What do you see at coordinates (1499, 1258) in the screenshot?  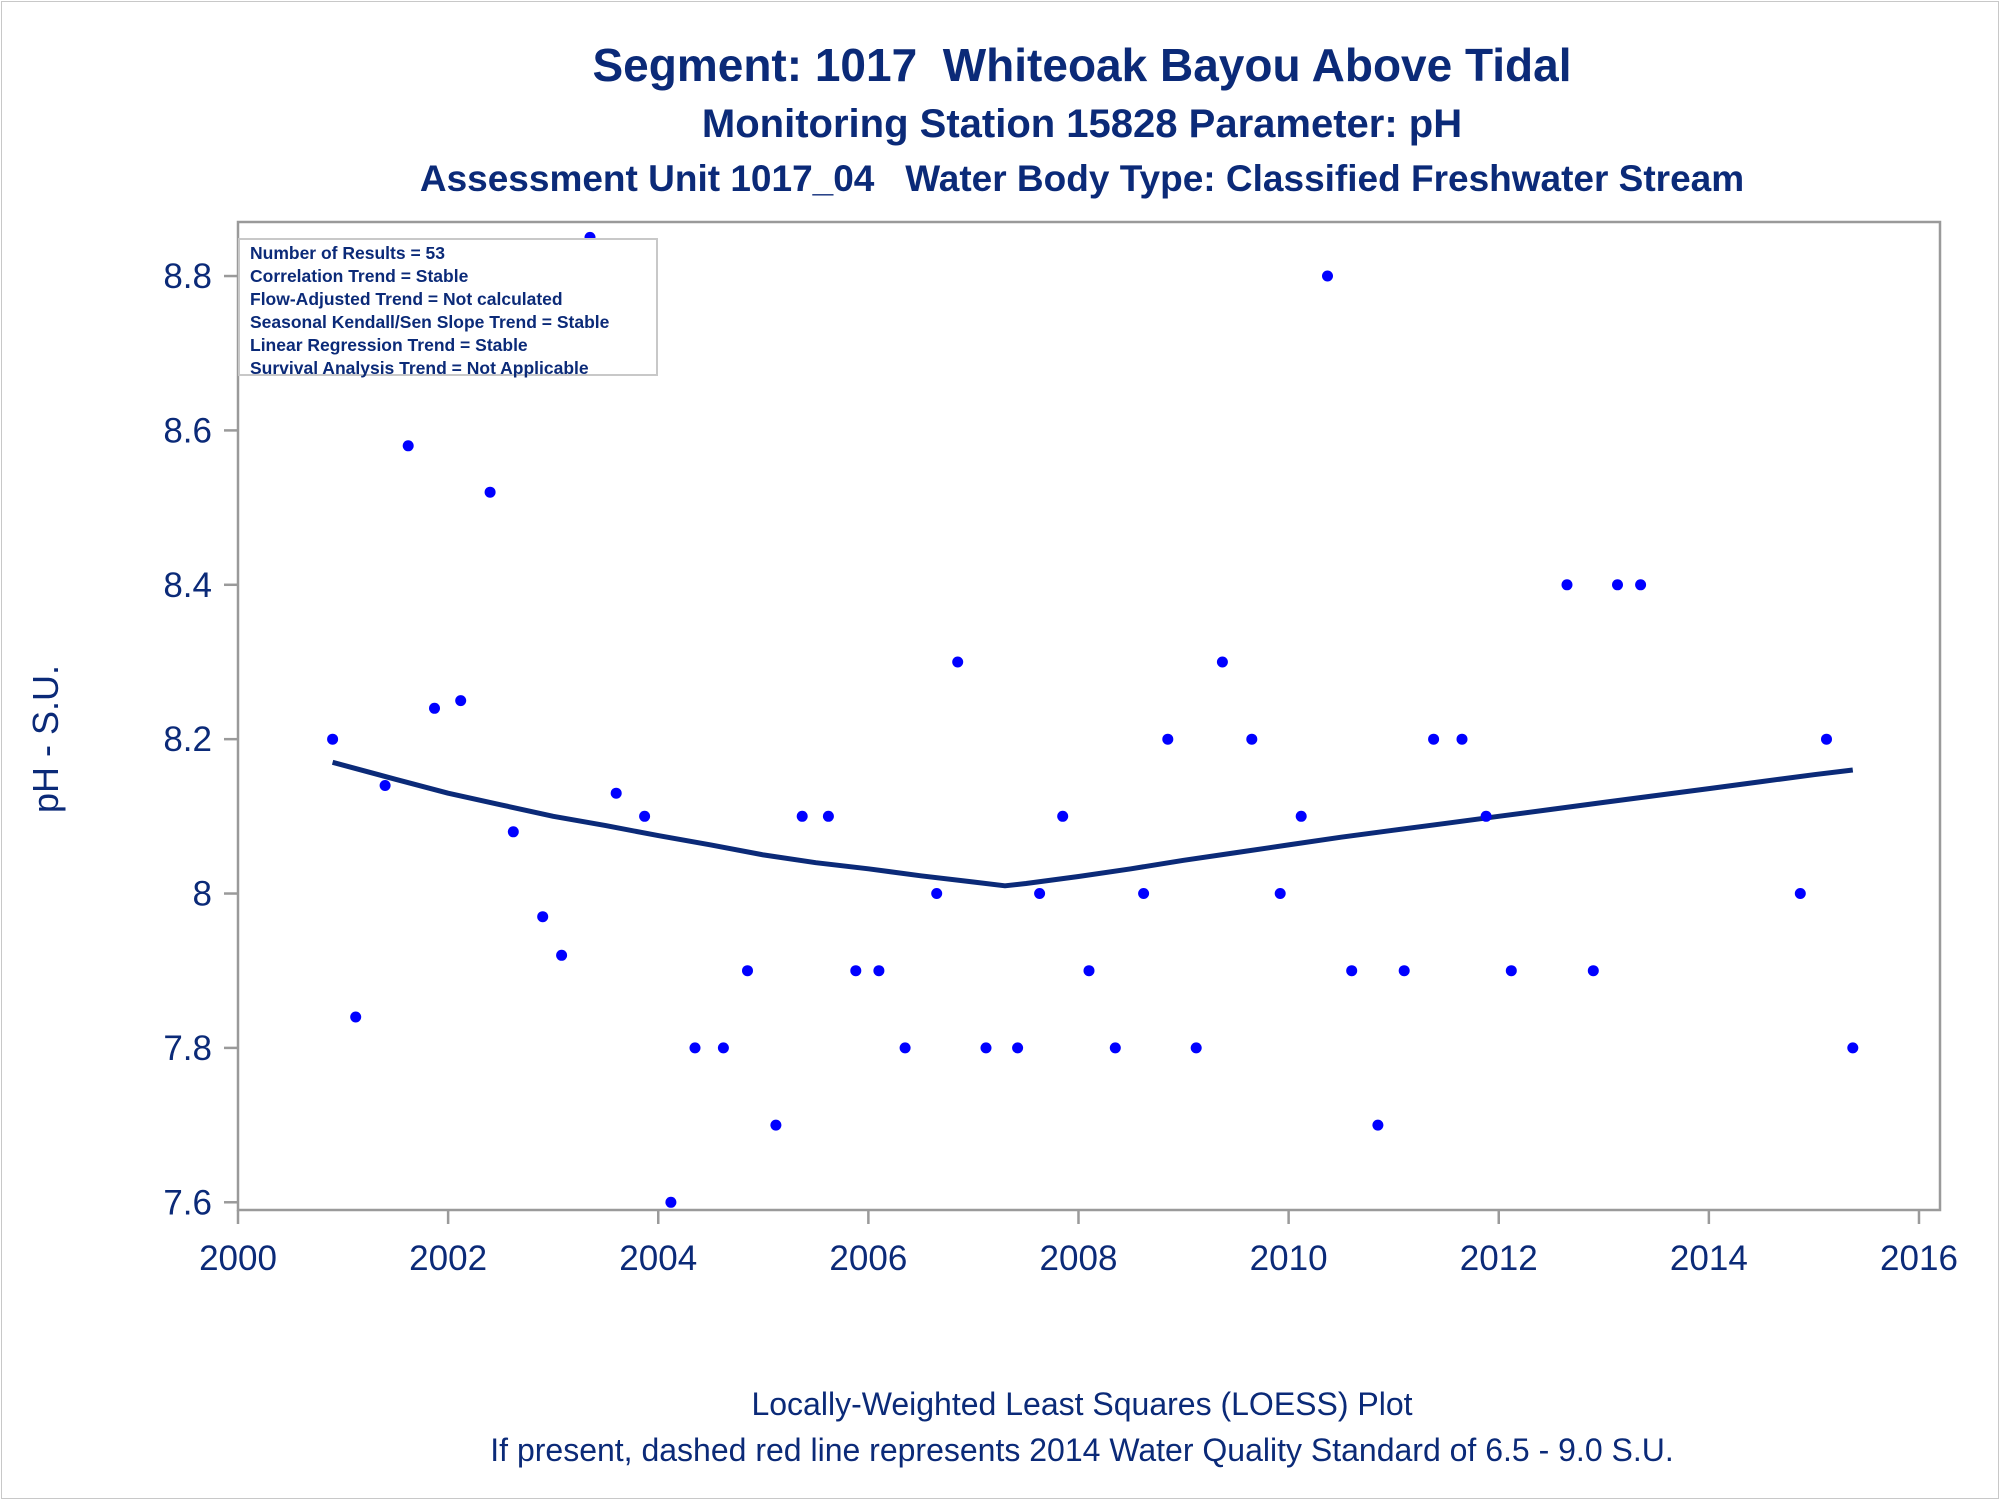 I see `x-tick-label-2012: 2012` at bounding box center [1499, 1258].